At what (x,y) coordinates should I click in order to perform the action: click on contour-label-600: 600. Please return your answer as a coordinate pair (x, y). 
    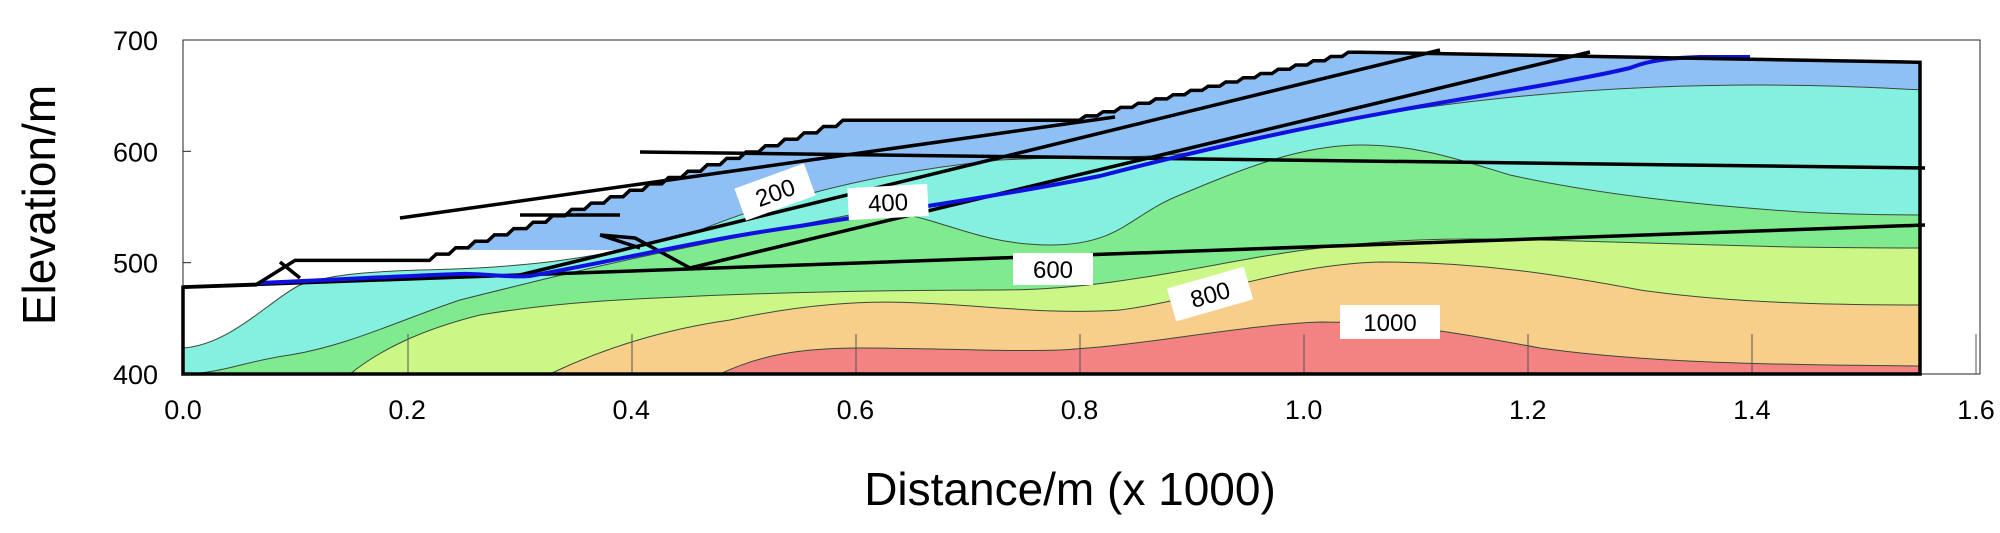
    Looking at the image, I should click on (1053, 269).